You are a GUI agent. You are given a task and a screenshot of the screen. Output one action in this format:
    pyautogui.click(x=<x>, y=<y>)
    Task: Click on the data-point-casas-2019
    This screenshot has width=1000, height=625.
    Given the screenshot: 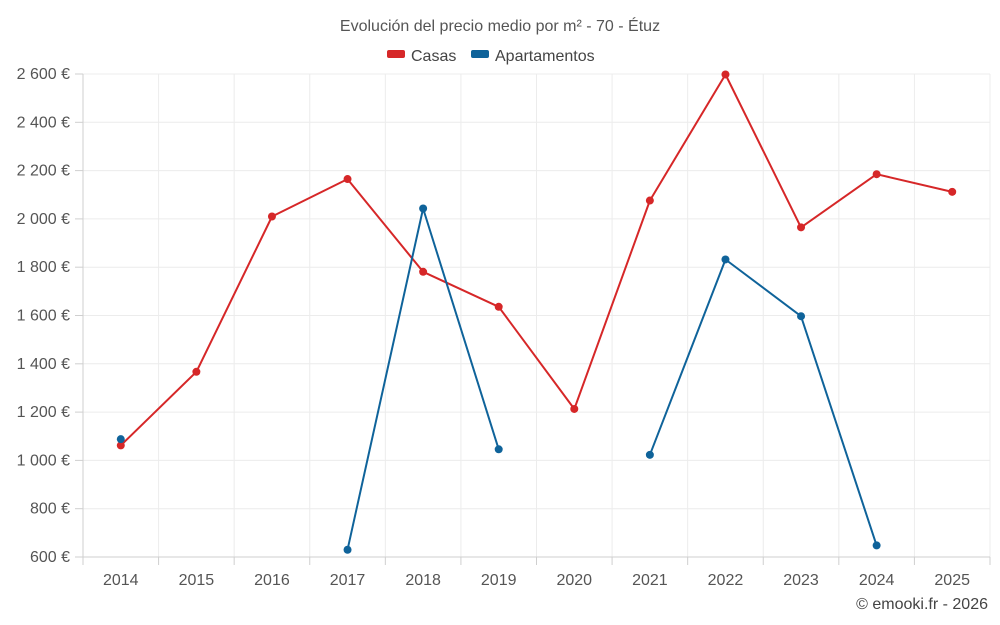 What is the action you would take?
    pyautogui.click(x=498, y=306)
    